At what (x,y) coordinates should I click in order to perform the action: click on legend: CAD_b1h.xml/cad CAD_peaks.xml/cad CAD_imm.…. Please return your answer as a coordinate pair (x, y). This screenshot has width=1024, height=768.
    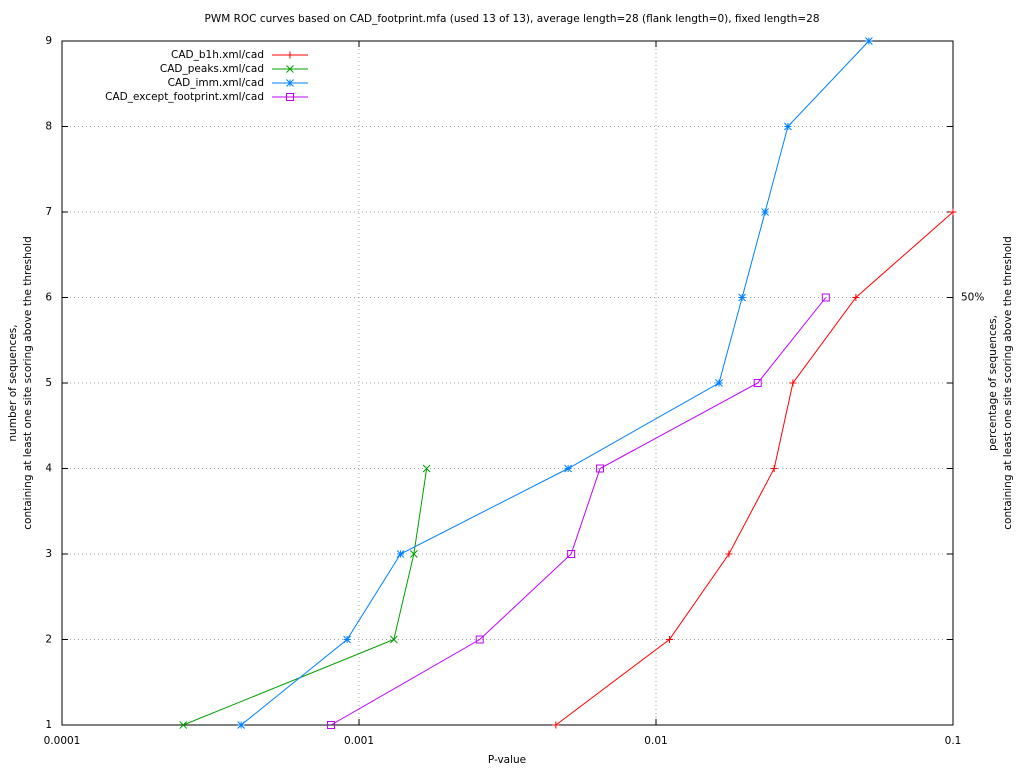
    Looking at the image, I should click on (206, 76).